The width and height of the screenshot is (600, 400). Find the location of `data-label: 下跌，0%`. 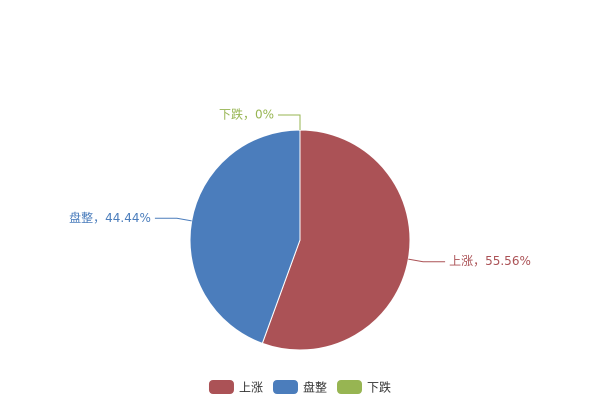

data-label: 下跌，0% is located at coordinates (246, 114).